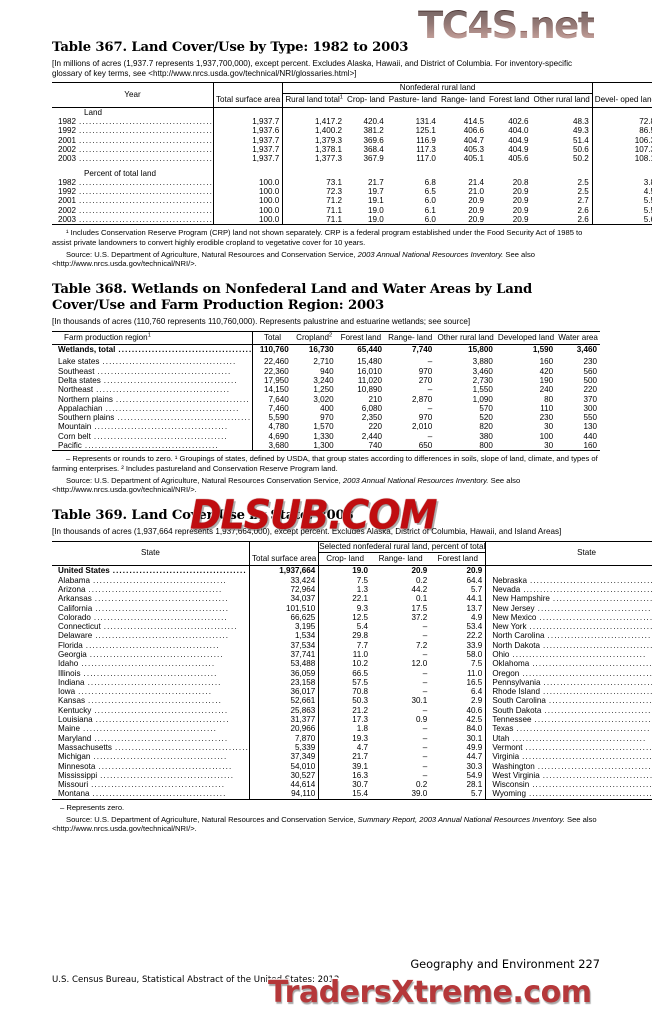  What do you see at coordinates (422, 427) in the screenshot?
I see `data-cell: 2,010` at bounding box center [422, 427].